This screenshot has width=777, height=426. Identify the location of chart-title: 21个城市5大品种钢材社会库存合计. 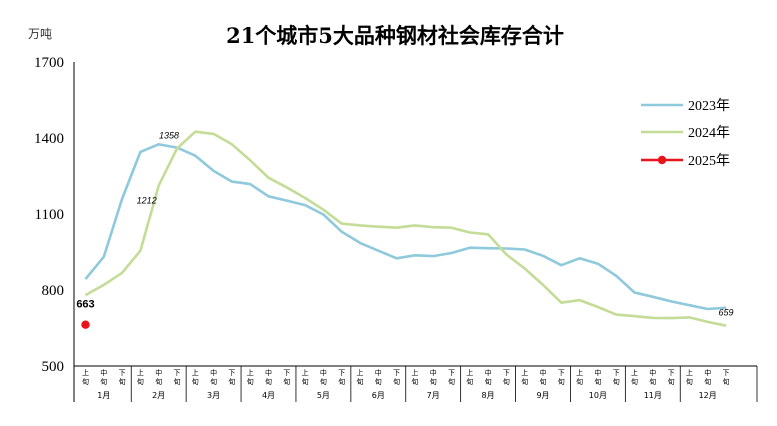
(395, 35).